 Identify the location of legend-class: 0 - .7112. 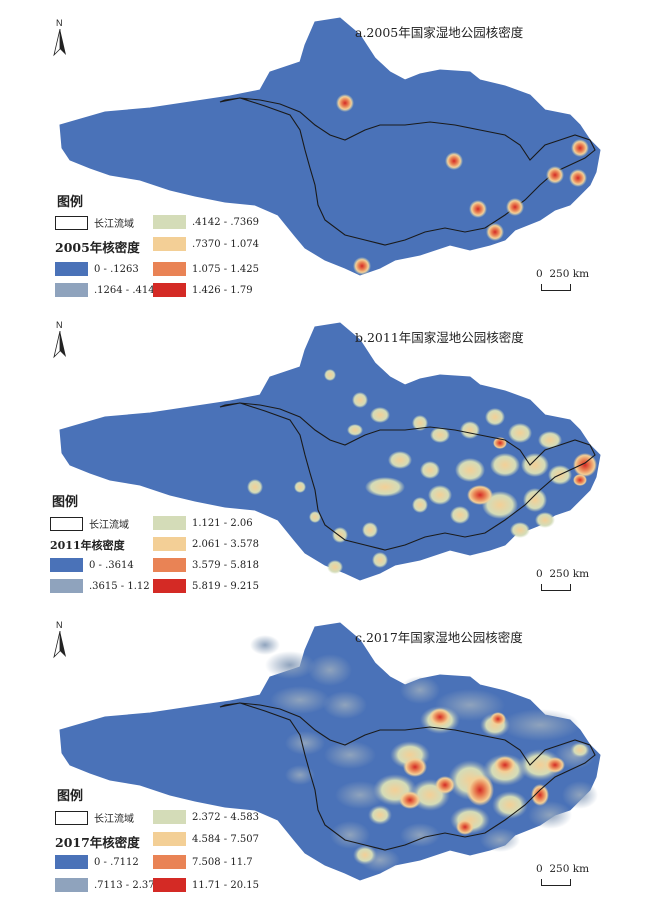
(97, 862).